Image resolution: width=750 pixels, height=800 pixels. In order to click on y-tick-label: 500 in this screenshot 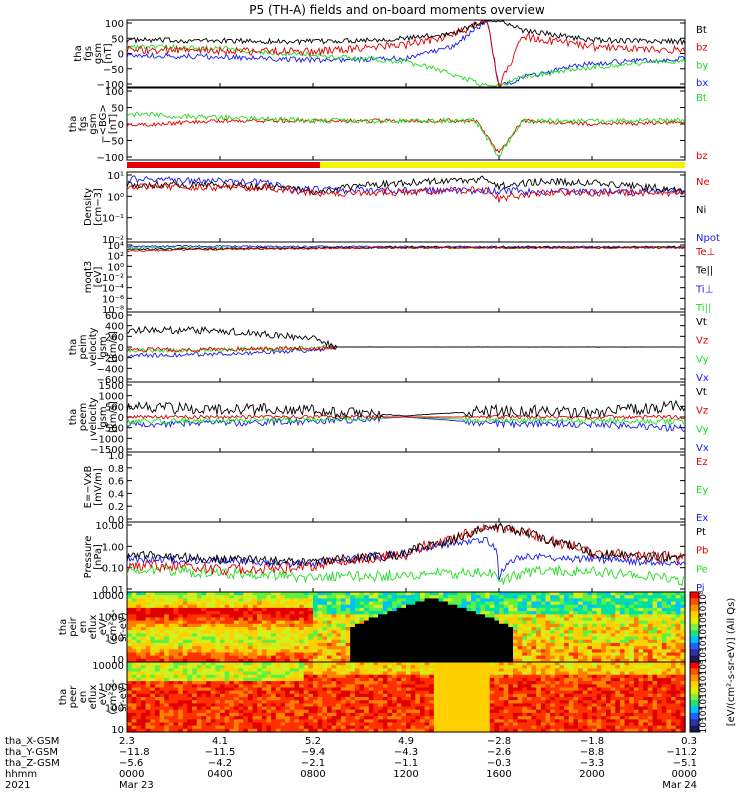, I will do `click(114, 407)`.